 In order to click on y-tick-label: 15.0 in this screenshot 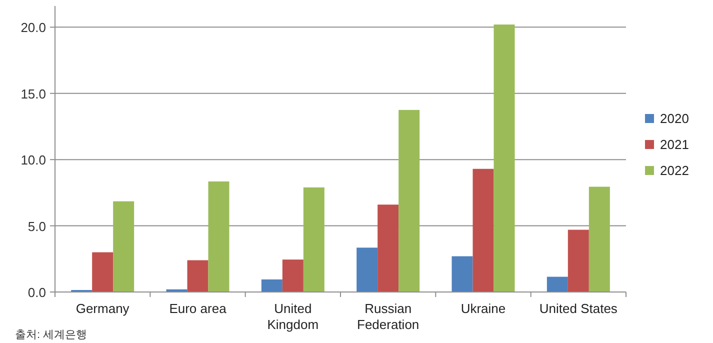, I will do `click(33, 94)`.